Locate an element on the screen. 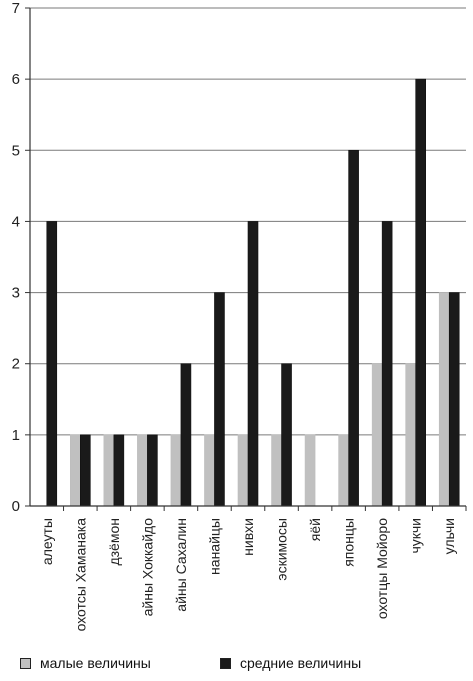 The image size is (473, 681). x-tick-label-0: алеуты is located at coordinates (47, 541).